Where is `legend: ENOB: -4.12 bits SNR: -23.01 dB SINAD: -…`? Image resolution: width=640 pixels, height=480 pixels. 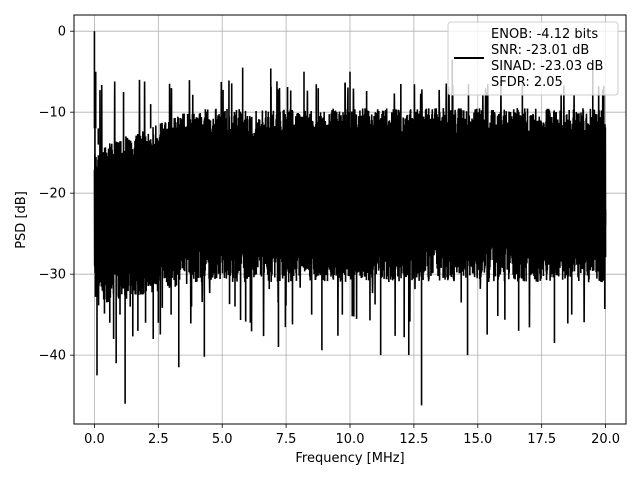 legend: ENOB: -4.12 bits SNR: -23.01 dB SINAD: -… is located at coordinates (533, 58).